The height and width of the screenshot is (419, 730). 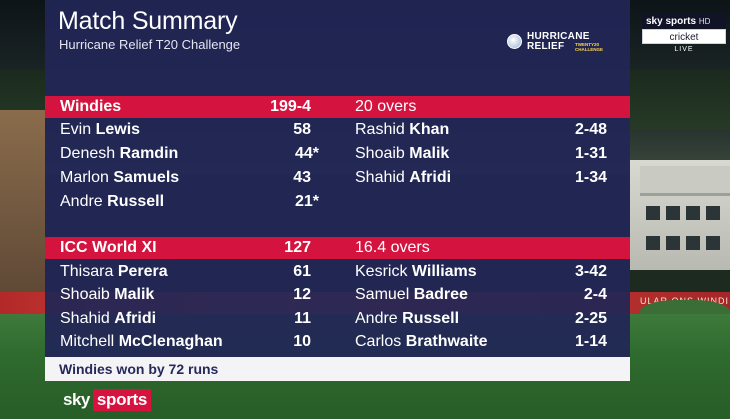 What do you see at coordinates (381, 271) in the screenshot?
I see `bowler-first: Kesrick` at bounding box center [381, 271].